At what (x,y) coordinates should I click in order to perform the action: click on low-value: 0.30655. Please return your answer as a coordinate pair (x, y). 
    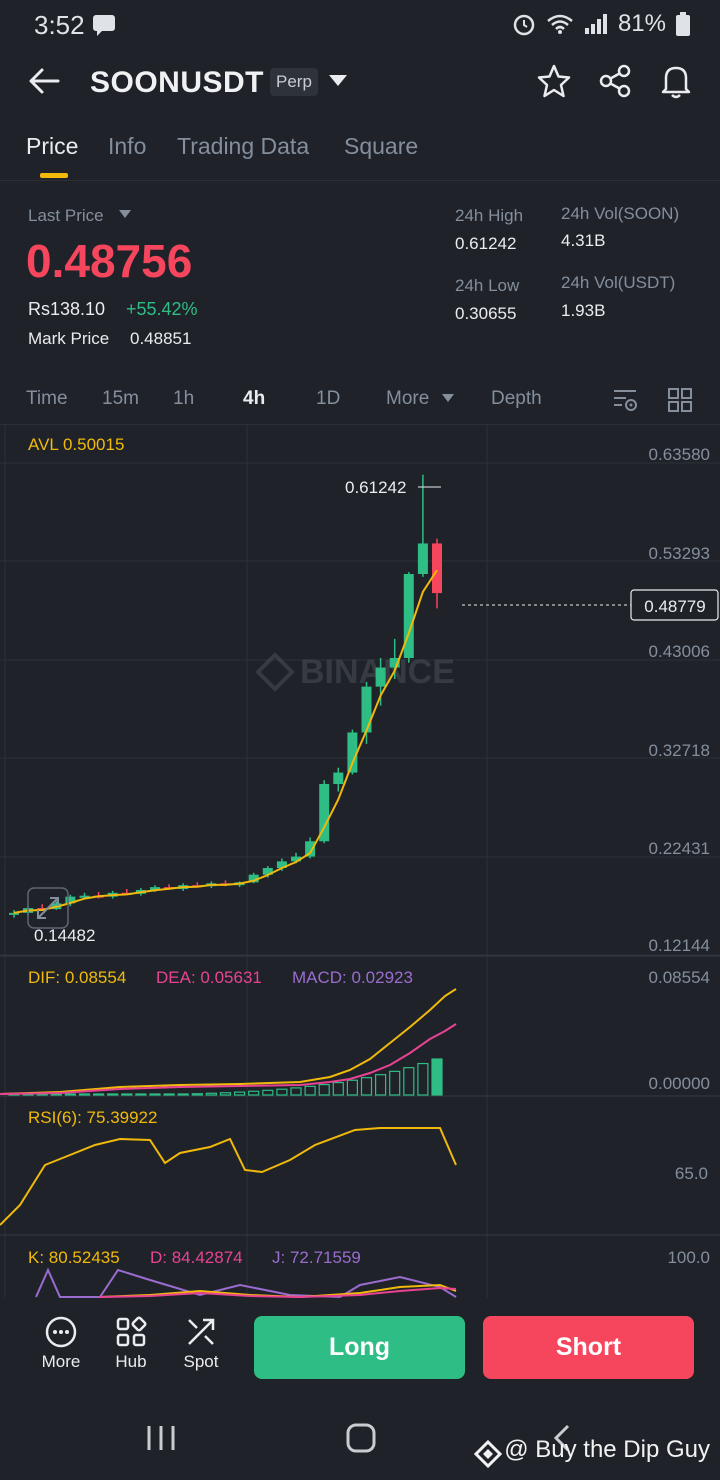
    Looking at the image, I should click on (486, 313).